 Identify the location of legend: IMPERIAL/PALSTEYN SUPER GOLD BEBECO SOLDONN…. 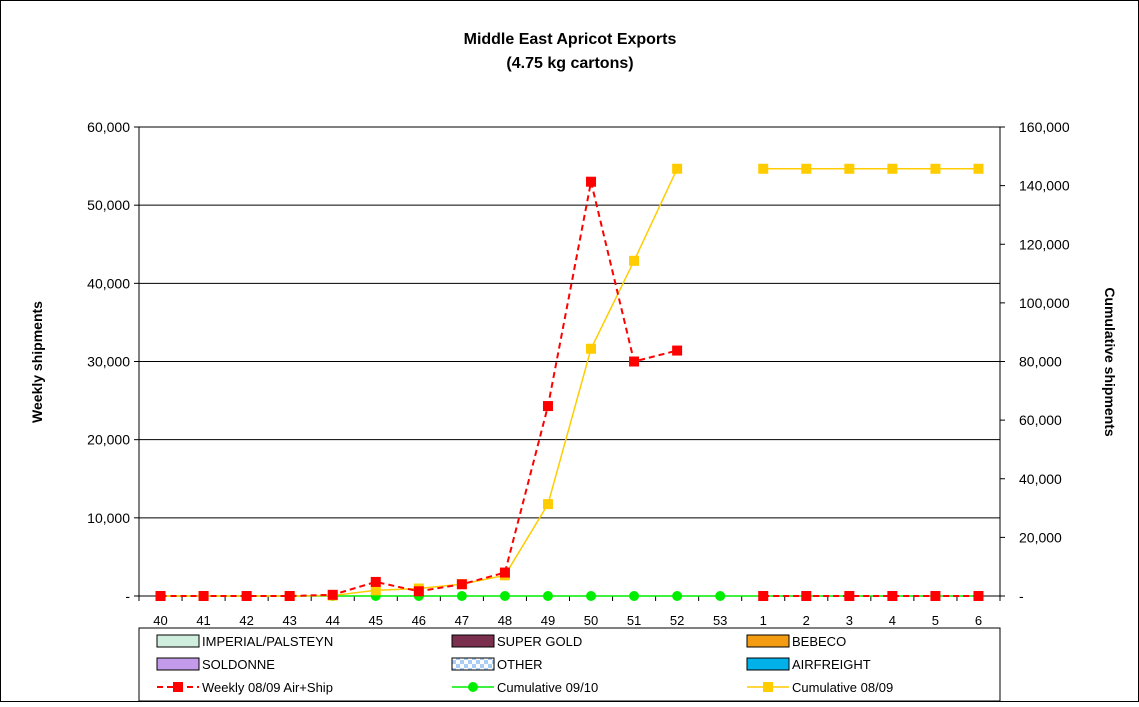
(569, 664).